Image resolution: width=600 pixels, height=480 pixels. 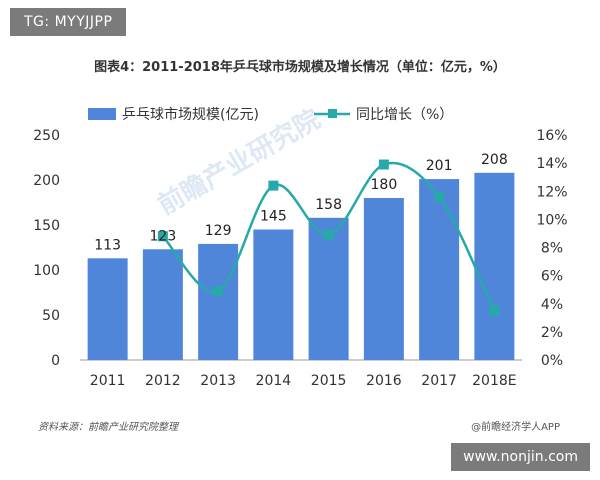 I want to click on x-tick-label: 2015, so click(x=329, y=381).